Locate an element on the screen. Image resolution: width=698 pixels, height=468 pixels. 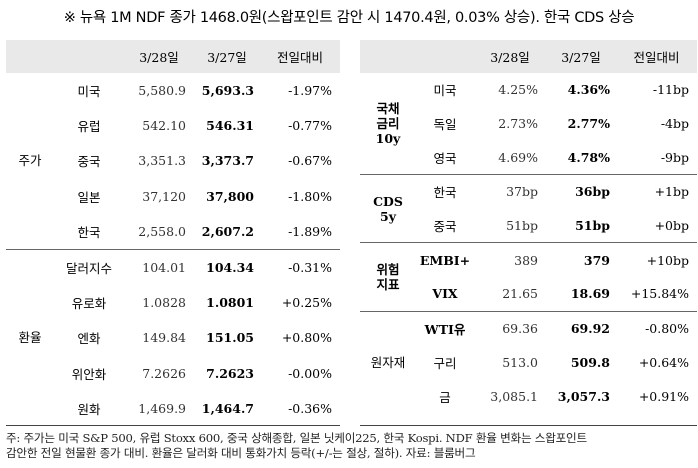
value-3-28: 3,351.3 is located at coordinates (162, 161).